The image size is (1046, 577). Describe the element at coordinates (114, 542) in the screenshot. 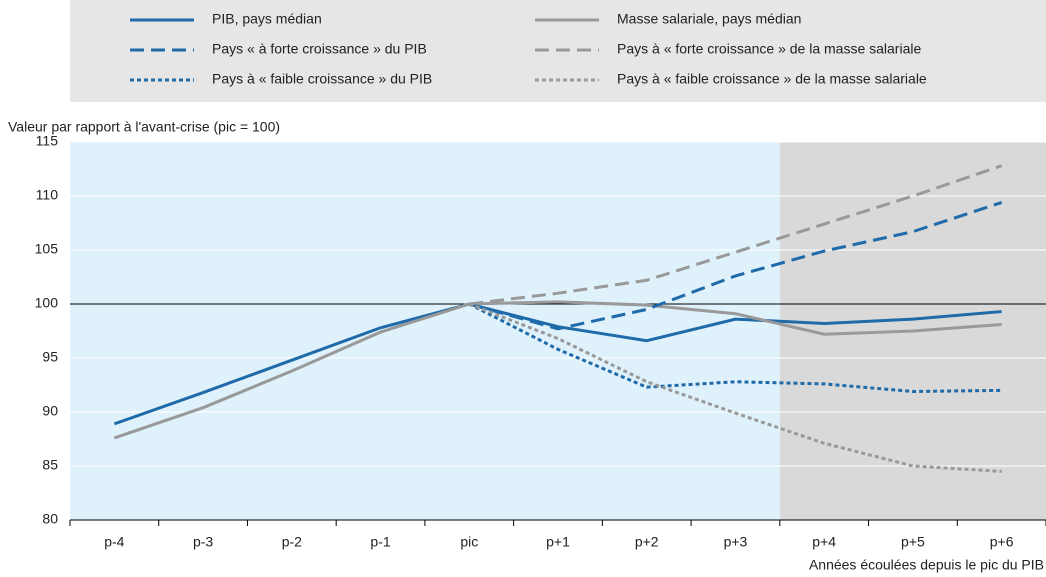

I see `x-tick-label: p-4` at that location.